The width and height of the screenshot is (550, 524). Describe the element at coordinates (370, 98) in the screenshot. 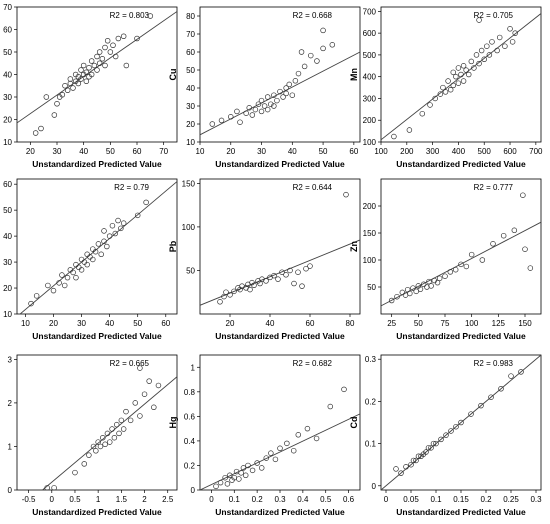

I see `y-tick-label: 300` at that location.